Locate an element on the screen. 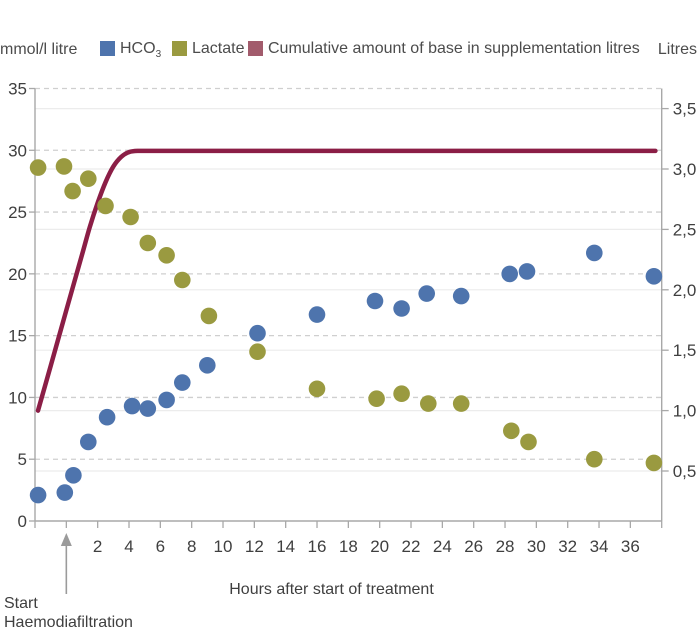 The width and height of the screenshot is (700, 633). x-tick-label: 34 is located at coordinates (599, 546).